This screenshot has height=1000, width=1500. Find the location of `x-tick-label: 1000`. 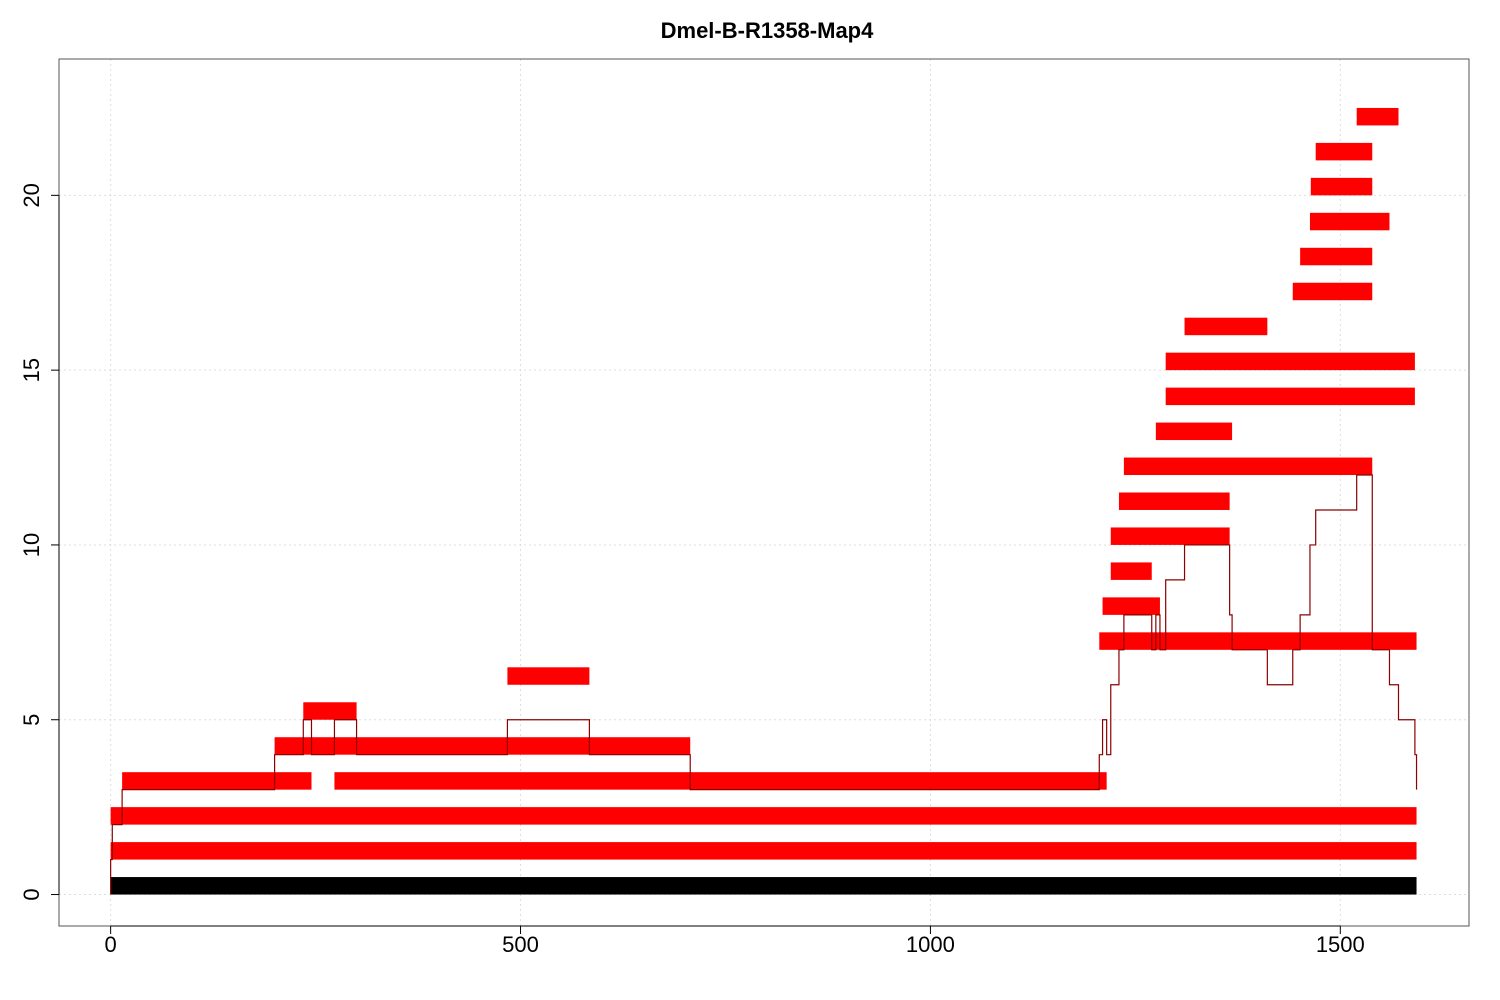

x-tick-label: 1000 is located at coordinates (930, 944).